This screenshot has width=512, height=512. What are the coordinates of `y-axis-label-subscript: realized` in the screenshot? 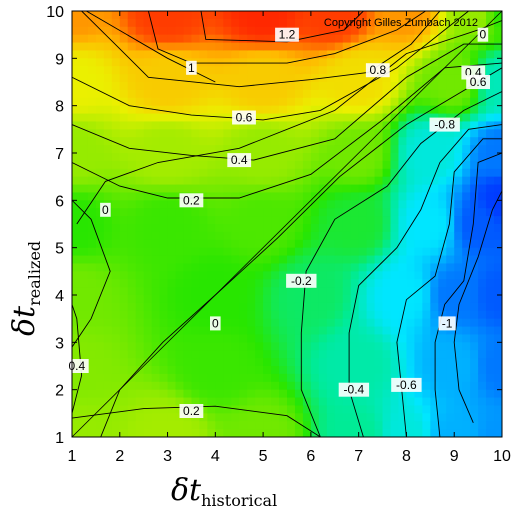 It's located at (34, 273).